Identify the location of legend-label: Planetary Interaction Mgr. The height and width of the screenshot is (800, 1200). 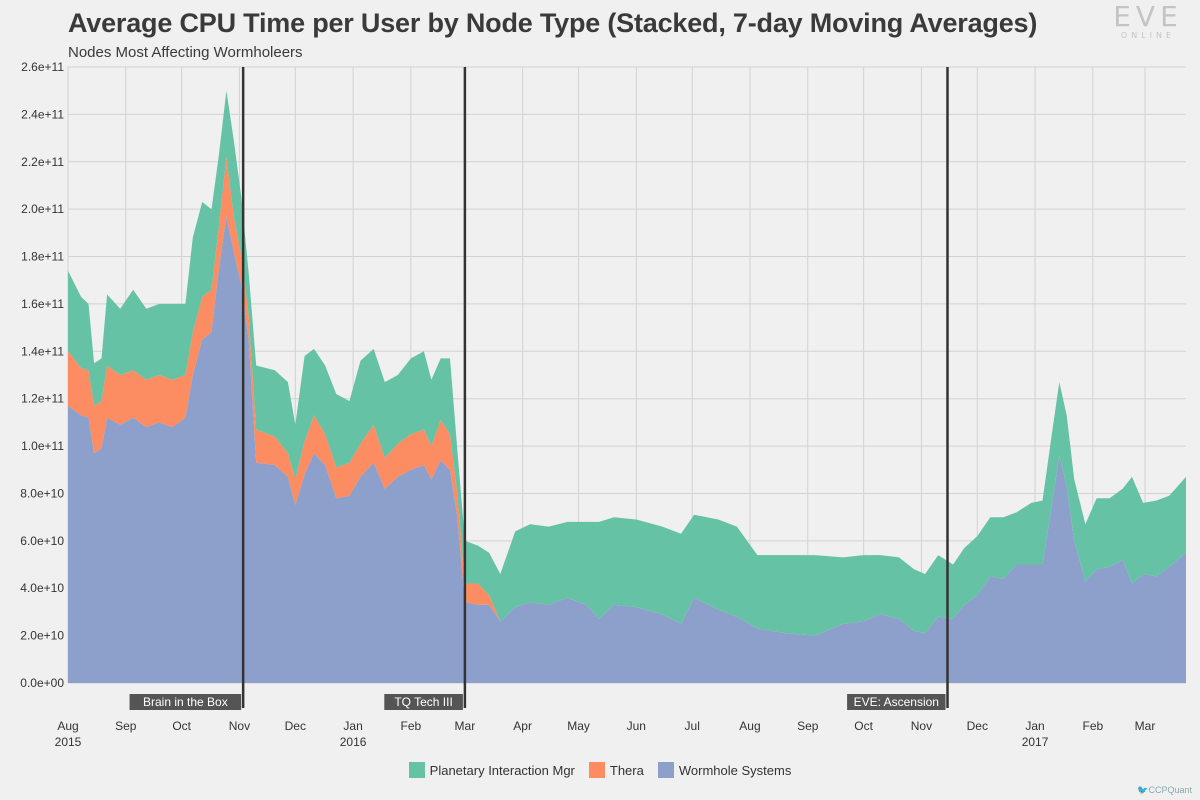
(502, 770).